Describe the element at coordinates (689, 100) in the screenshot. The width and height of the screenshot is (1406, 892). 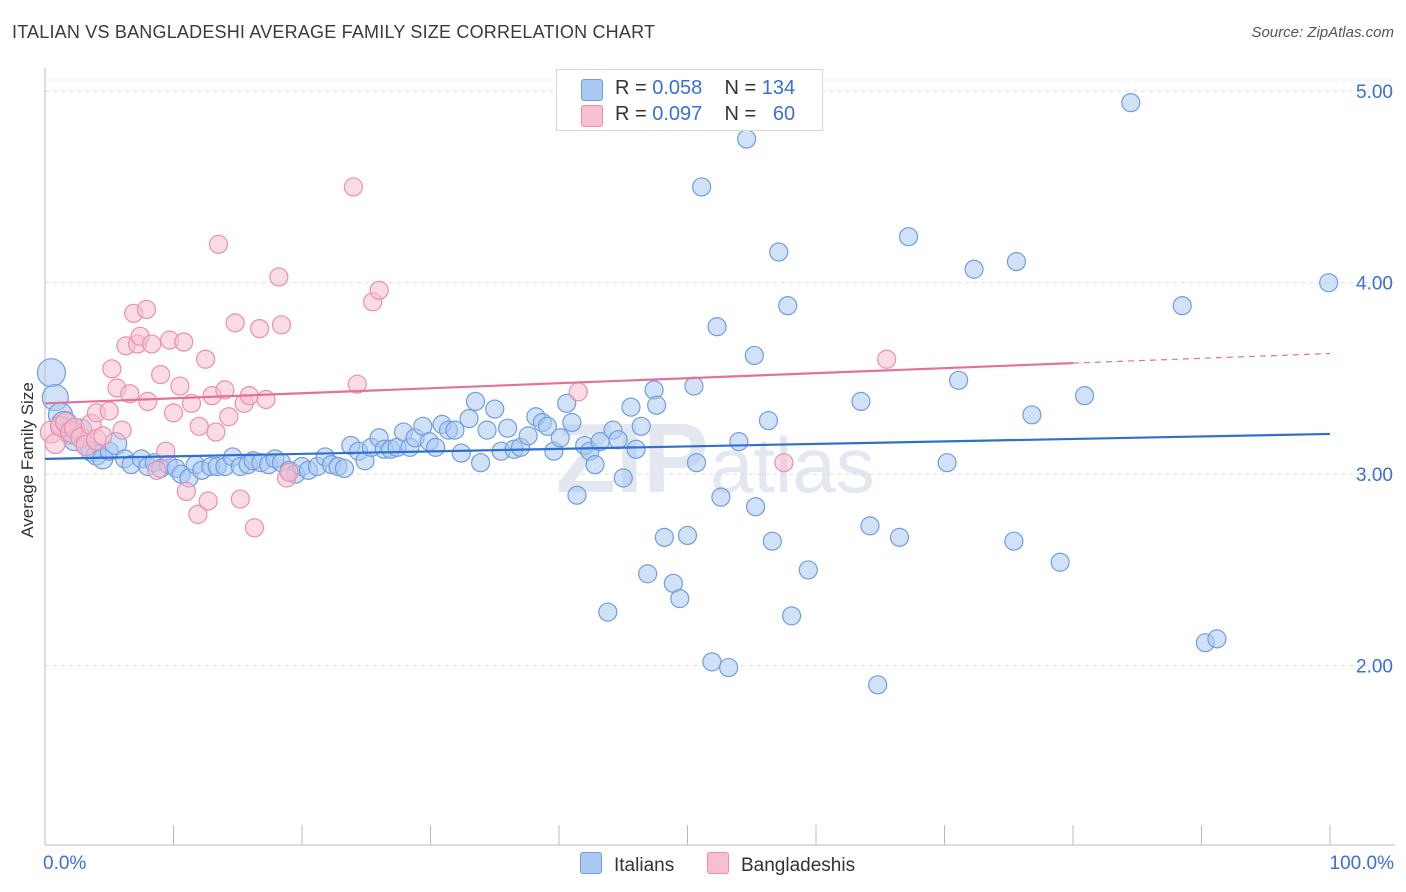
I see `stats-legend: R = 0.058 N = 134 R = 0.097 N = 60` at that location.